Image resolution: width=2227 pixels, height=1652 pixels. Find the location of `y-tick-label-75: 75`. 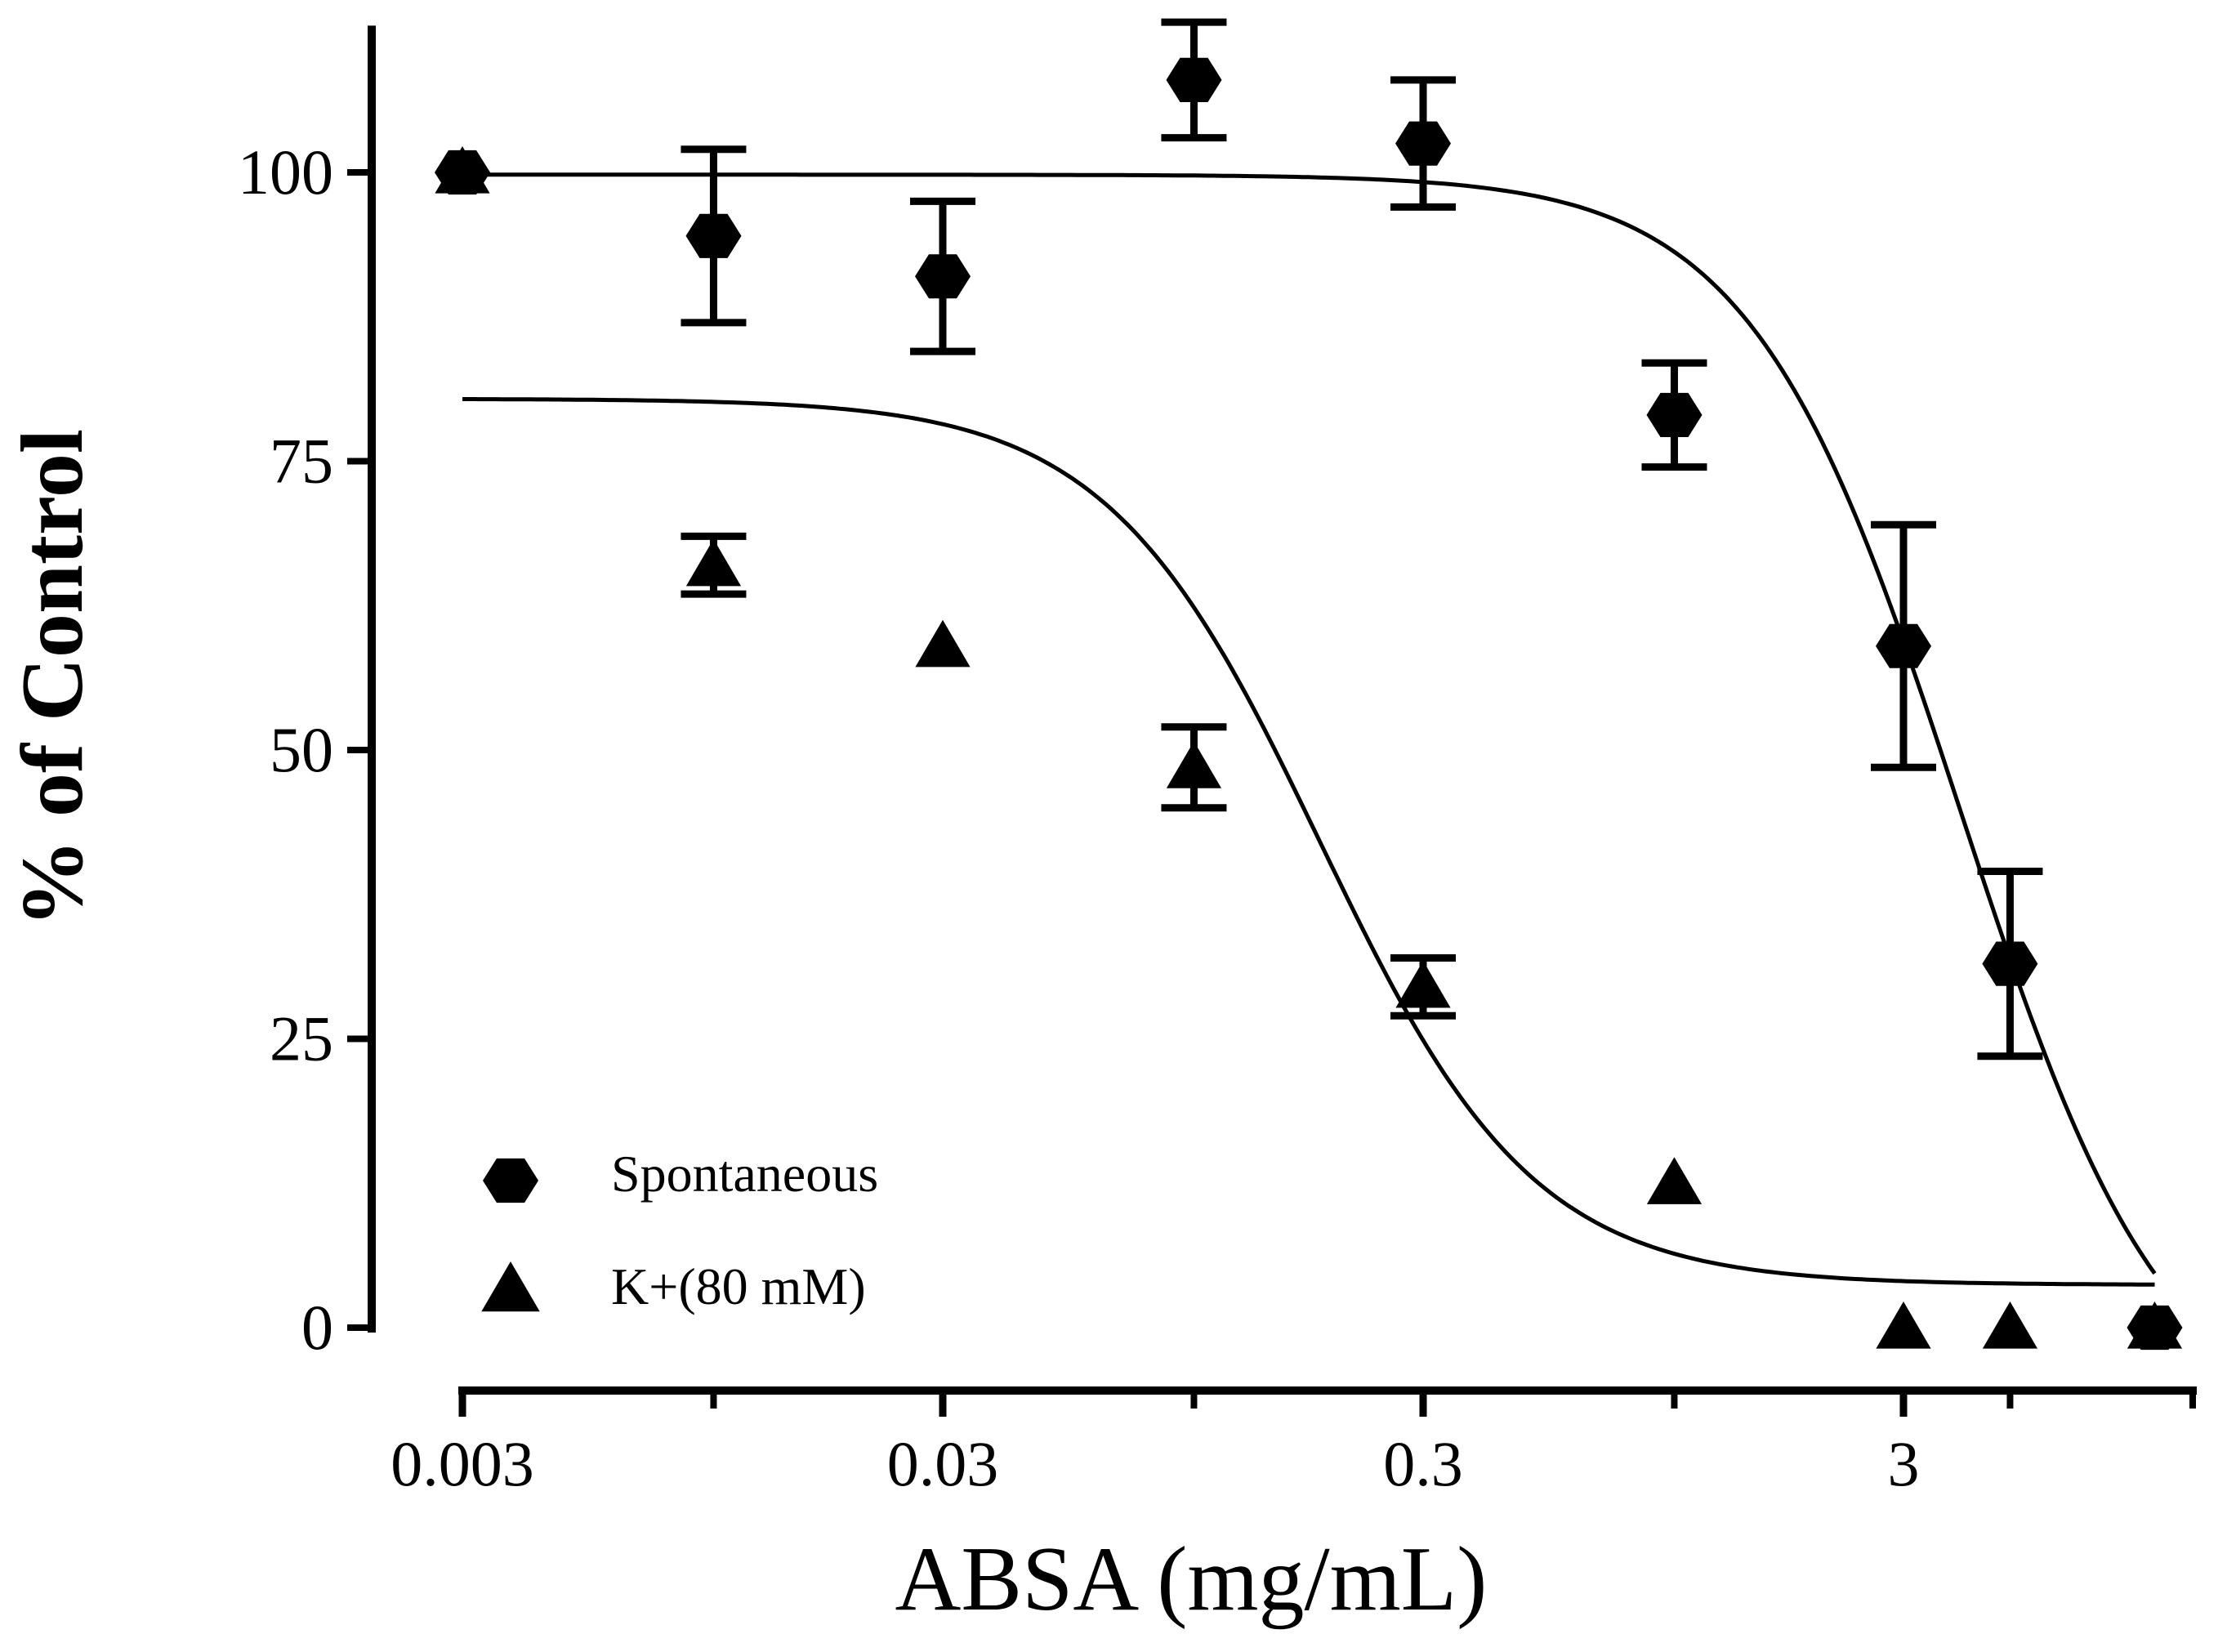

y-tick-label-75: 75 is located at coordinates (301, 461).